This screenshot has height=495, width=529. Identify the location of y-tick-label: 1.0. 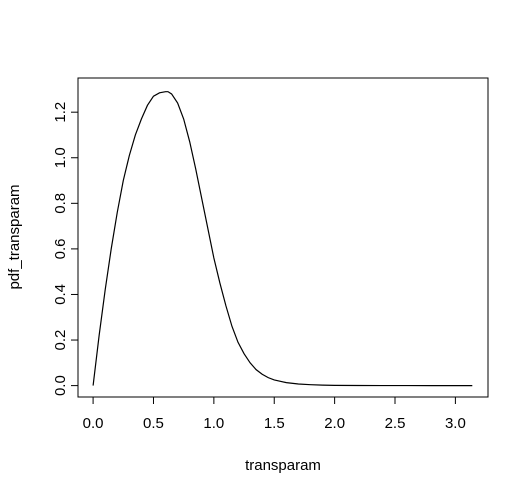
(60, 157).